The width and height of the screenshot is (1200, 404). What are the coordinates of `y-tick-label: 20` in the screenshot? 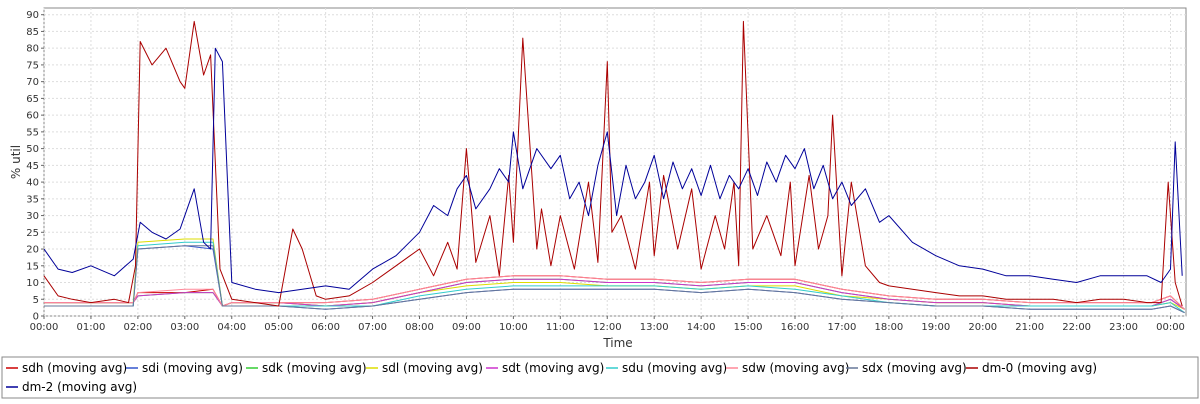 It's located at (32, 250).